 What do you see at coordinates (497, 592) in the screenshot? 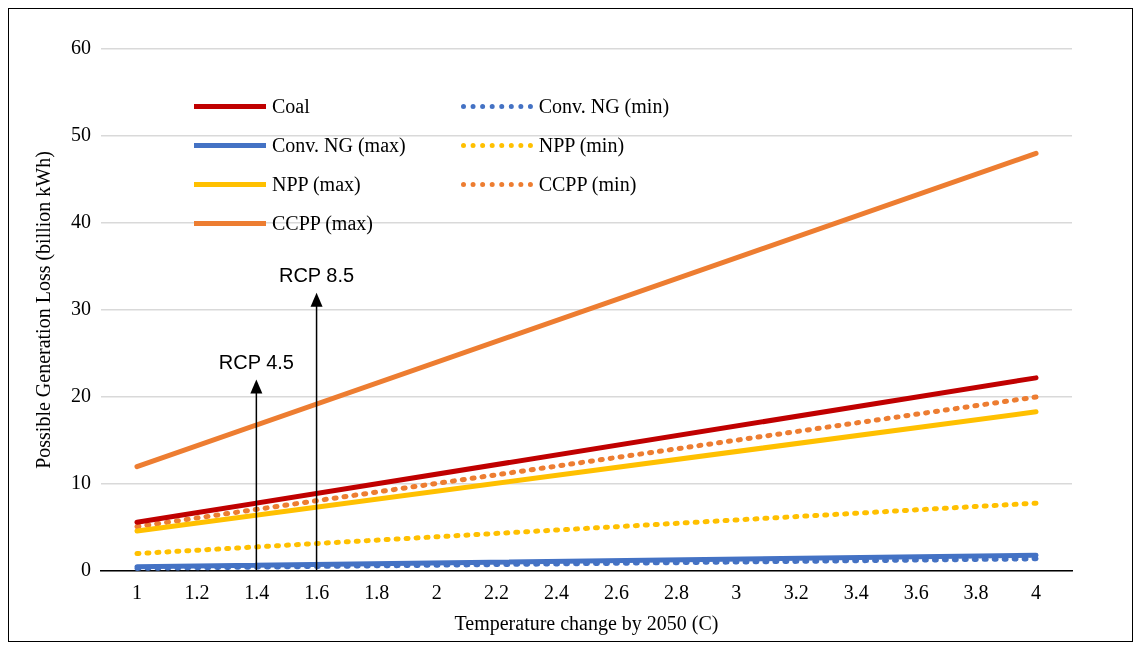
I see `x-tick-label: 2.2` at bounding box center [497, 592].